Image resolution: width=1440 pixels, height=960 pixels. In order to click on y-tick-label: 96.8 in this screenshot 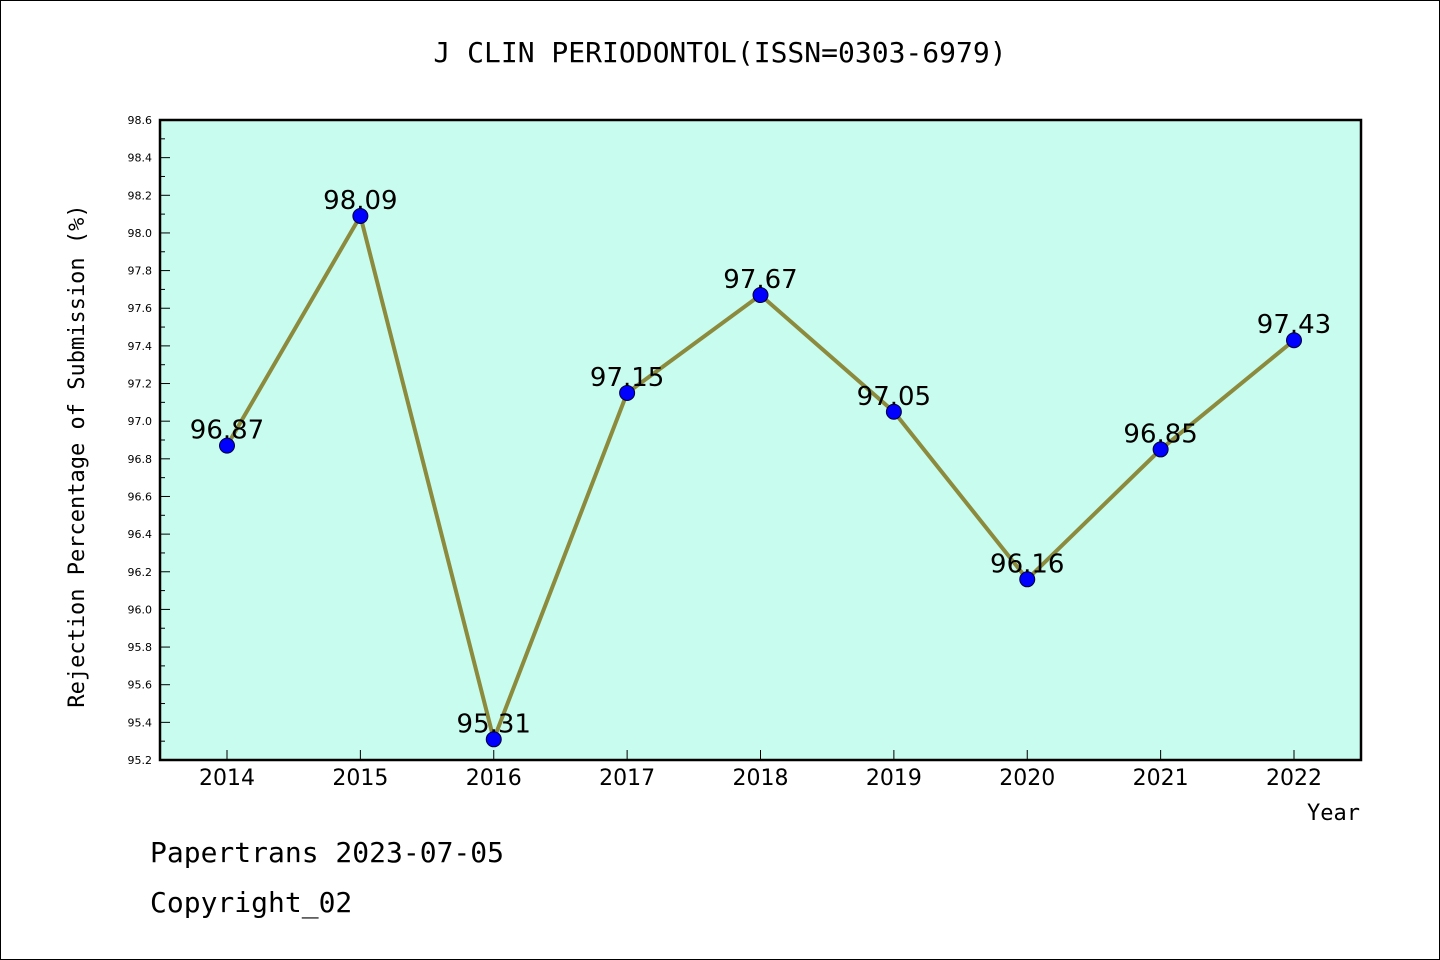, I will do `click(140, 459)`.